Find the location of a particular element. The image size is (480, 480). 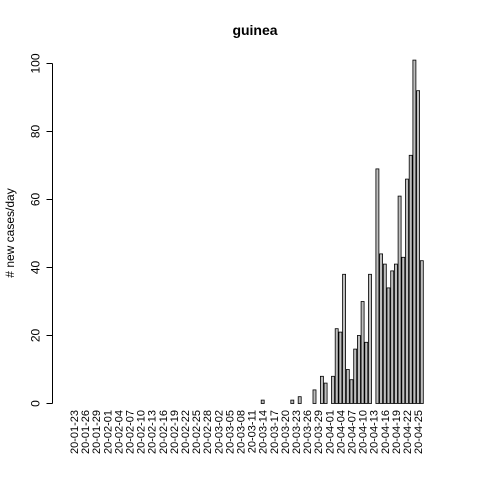

x-tick-label: 20-04-01 is located at coordinates (330, 432).